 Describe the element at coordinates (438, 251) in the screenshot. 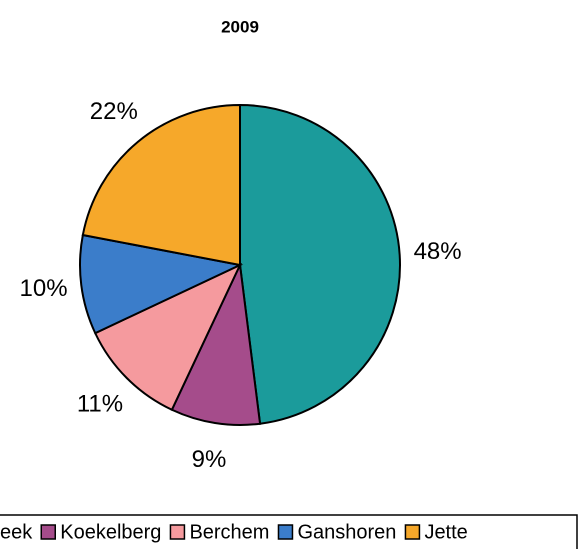

I see `data-label: 48%` at that location.